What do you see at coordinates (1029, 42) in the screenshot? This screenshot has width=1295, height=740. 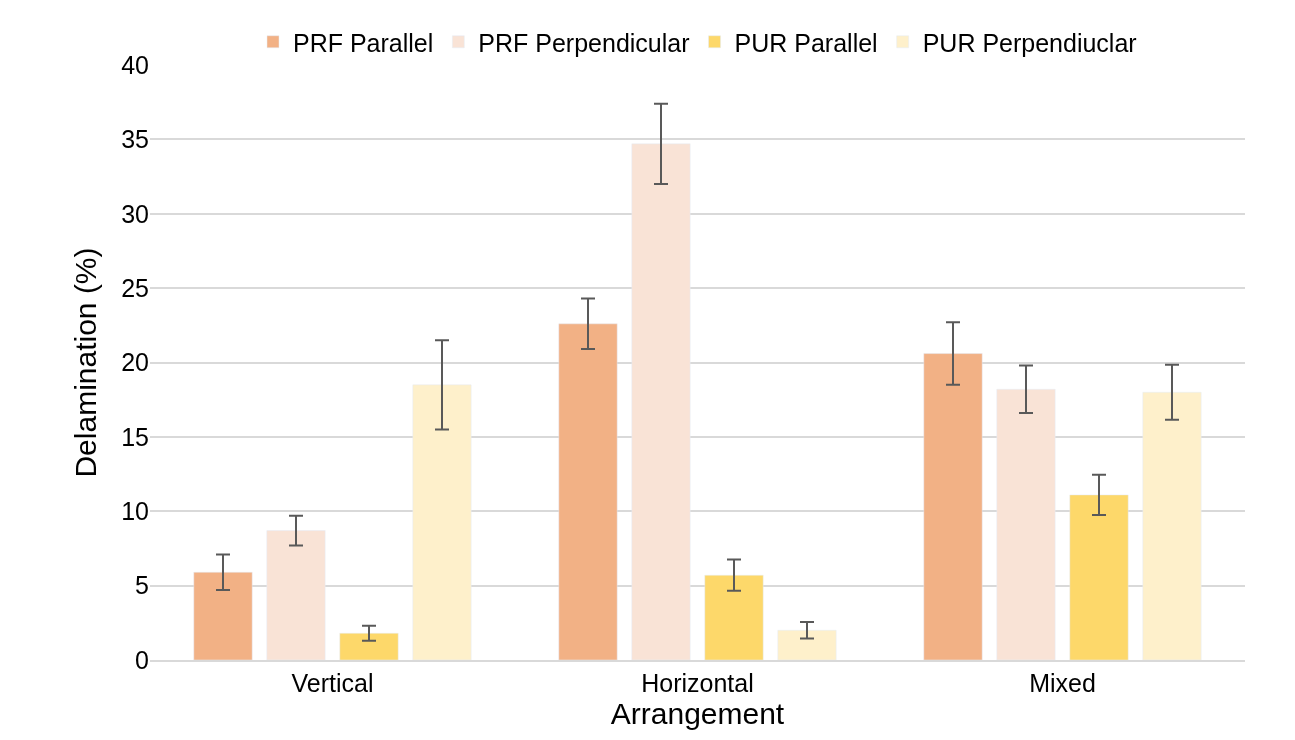 I see `legend-label: PUR Perpendiuclar` at bounding box center [1029, 42].